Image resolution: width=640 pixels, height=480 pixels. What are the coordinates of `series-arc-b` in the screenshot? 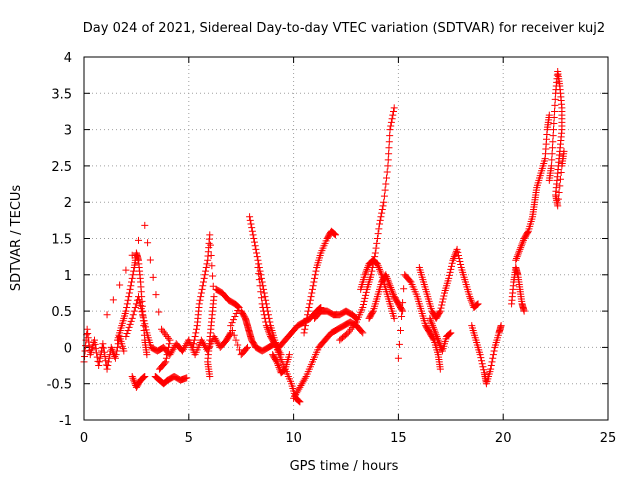 It's located at (132, 304).